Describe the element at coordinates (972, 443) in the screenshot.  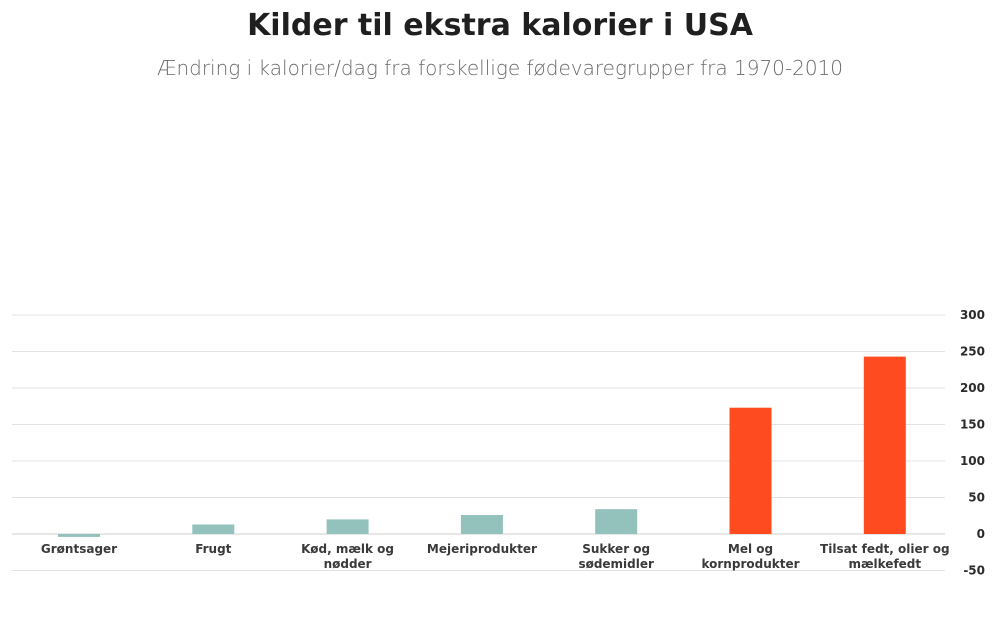
I see `y-axis-ticks: -50 0 50 100 150 200 250 300` at that location.